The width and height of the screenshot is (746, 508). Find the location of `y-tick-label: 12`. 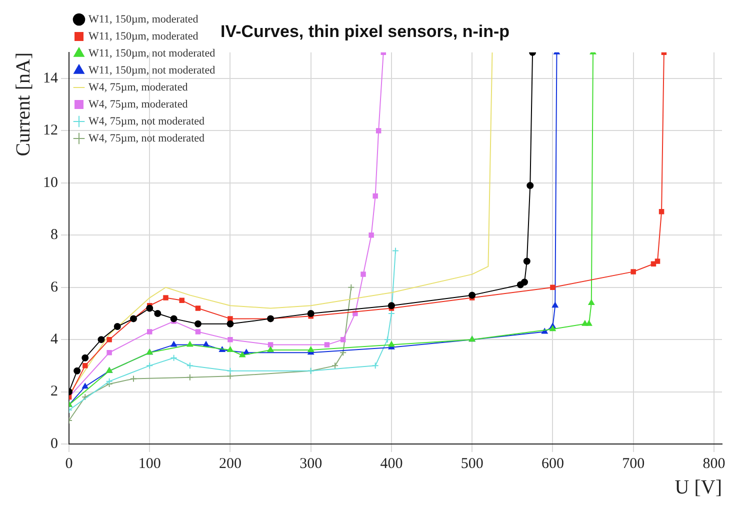

y-tick-label: 12 is located at coordinates (50, 130).